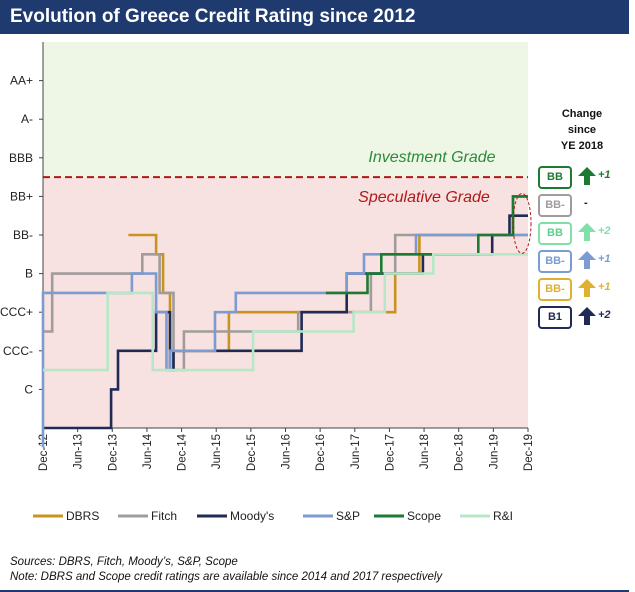  Describe the element at coordinates (529, 452) in the screenshot. I see `x-tick-label: Dec-19` at that location.